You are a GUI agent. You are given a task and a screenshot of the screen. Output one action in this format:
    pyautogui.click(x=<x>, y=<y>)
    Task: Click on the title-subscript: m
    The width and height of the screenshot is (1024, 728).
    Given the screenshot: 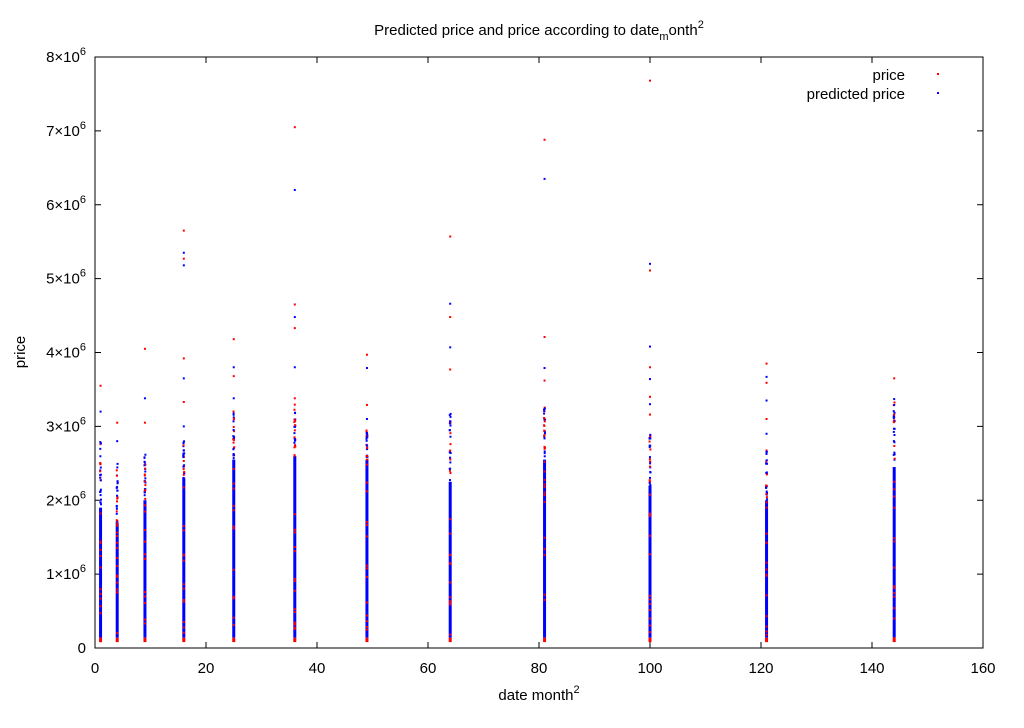 What is the action you would take?
    pyautogui.click(x=663, y=37)
    